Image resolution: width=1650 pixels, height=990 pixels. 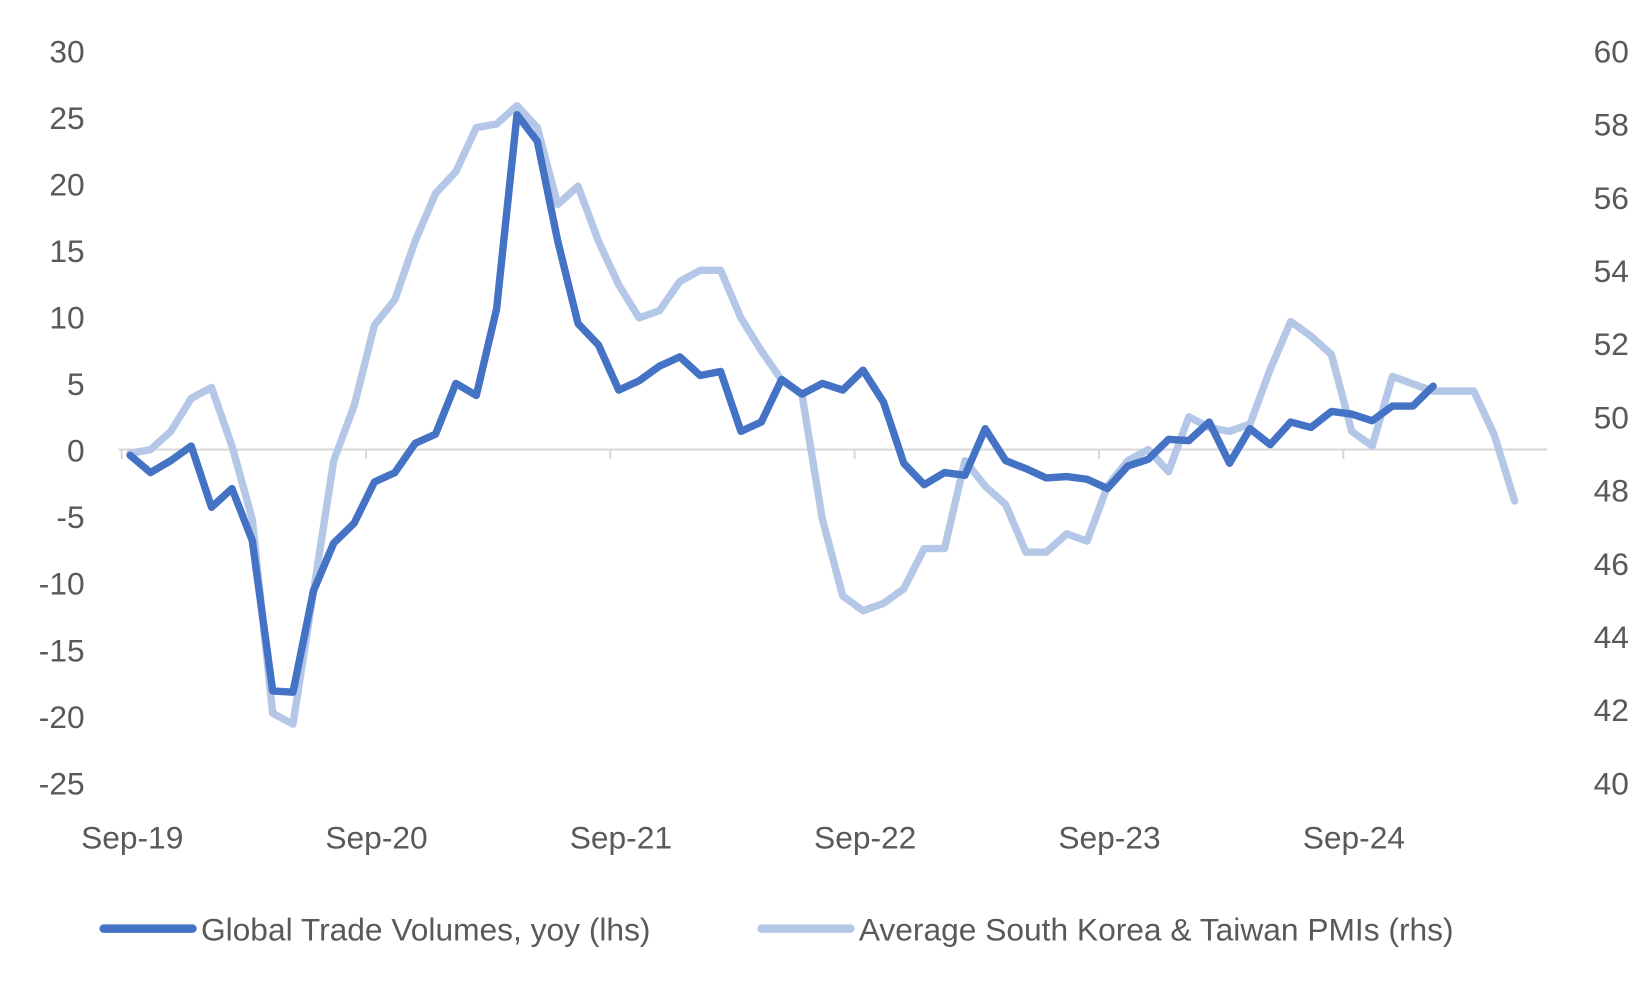 I want to click on left-tick-label: 15, so click(x=66, y=251).